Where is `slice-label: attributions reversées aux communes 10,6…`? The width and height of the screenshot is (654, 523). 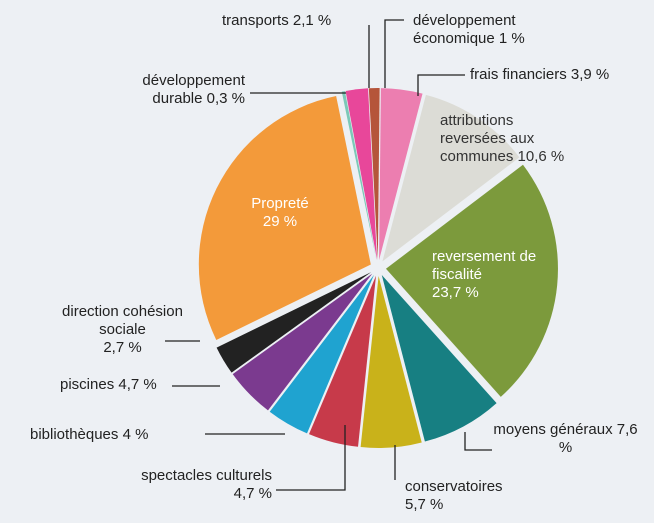 slice-label: attributions reversées aux communes 10,6… is located at coordinates (507, 139).